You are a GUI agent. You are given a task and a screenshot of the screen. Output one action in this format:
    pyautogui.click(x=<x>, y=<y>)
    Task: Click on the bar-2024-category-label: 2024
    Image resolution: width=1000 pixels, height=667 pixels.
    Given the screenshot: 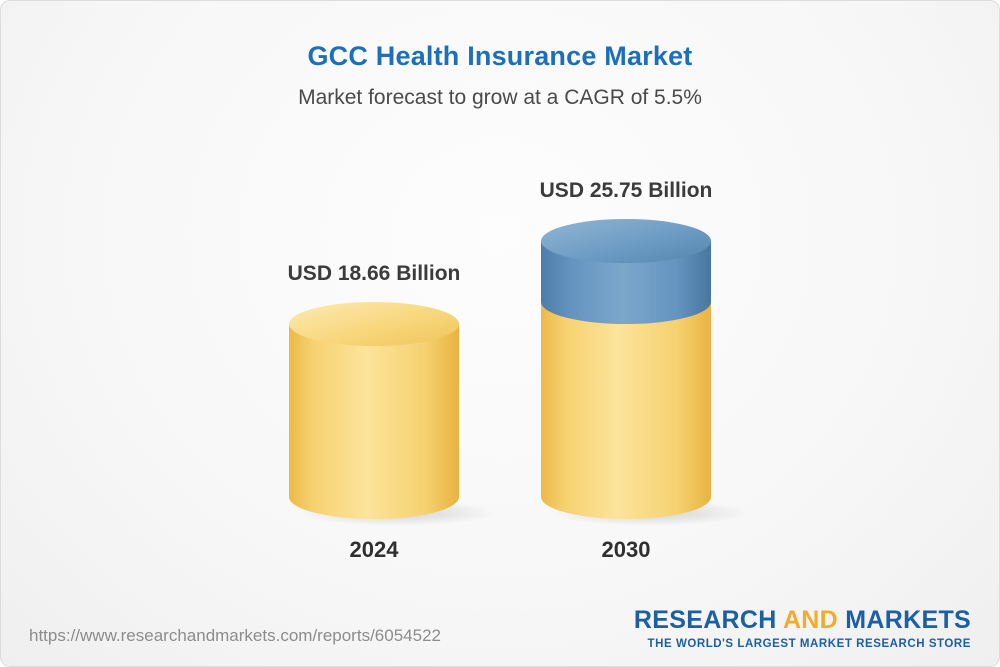 What is the action you would take?
    pyautogui.click(x=374, y=549)
    